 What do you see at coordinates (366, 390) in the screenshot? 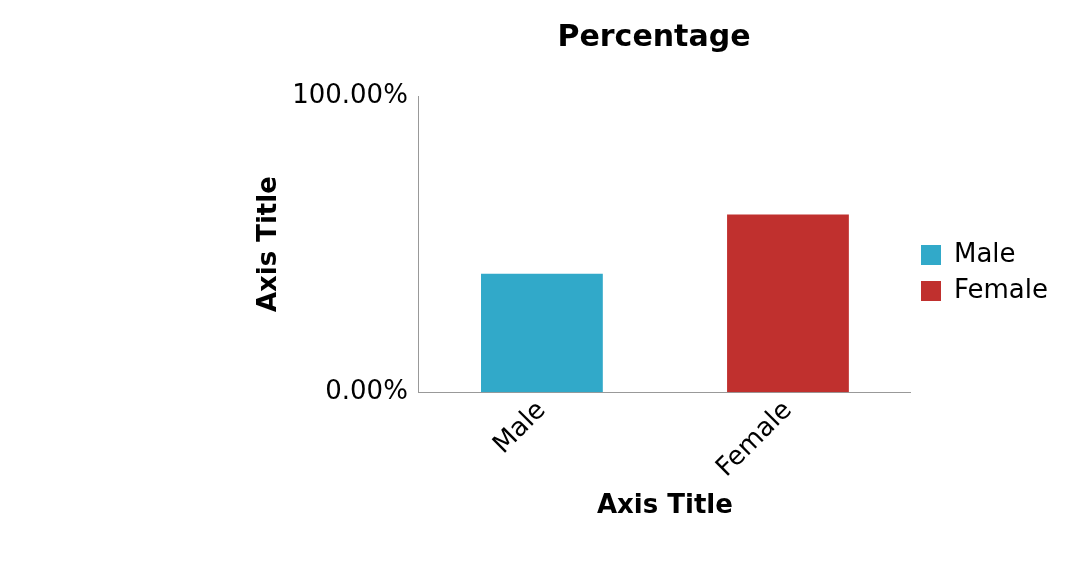
I see `y-tick-label: 0.00%` at bounding box center [366, 390].